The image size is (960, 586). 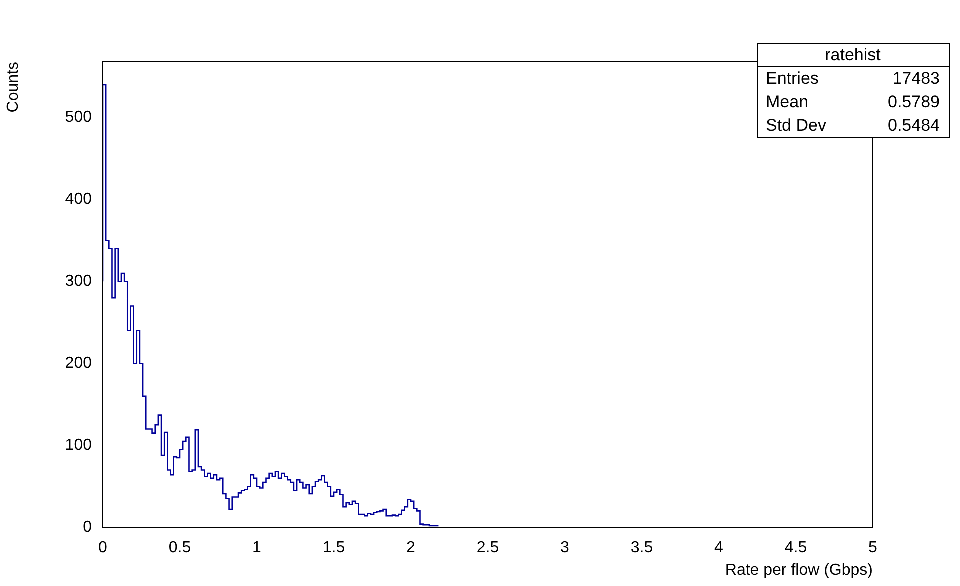 I want to click on x-axis-title: Rate per flow (Gbps), so click(x=799, y=570).